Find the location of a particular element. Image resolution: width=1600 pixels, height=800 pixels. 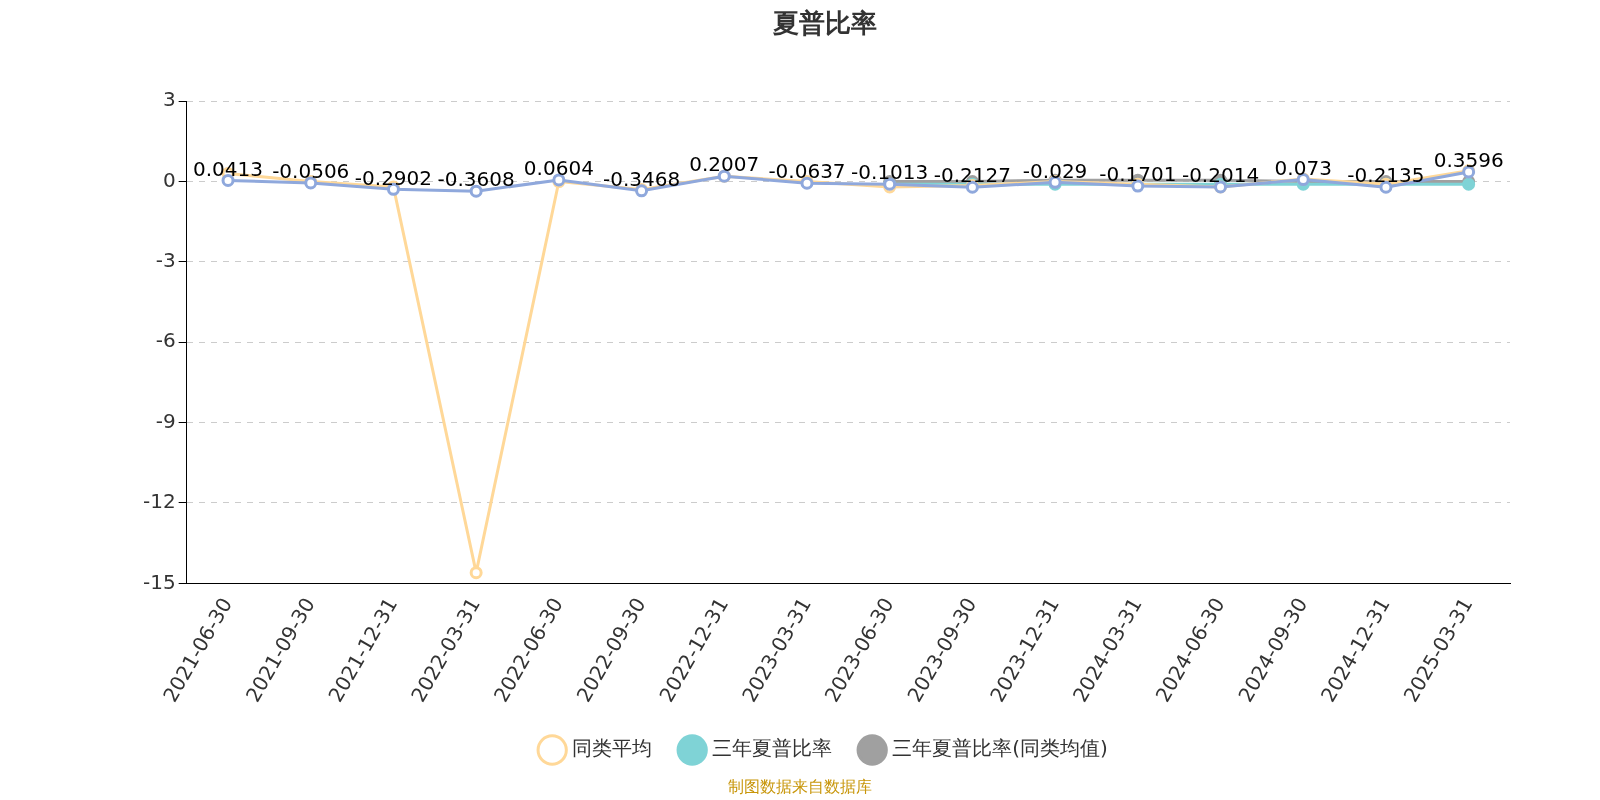

y-tick-label: -9 is located at coordinates (165, 420).